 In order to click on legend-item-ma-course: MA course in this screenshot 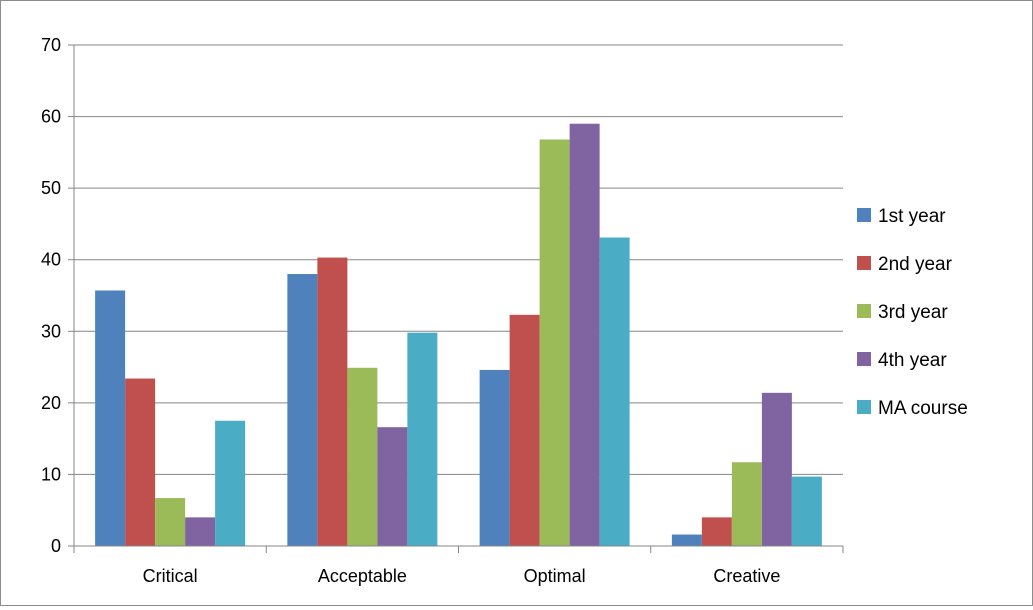, I will do `click(912, 408)`.